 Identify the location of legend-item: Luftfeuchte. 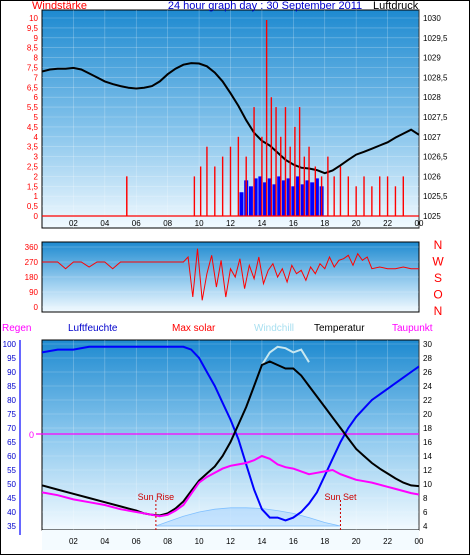
(93, 328).